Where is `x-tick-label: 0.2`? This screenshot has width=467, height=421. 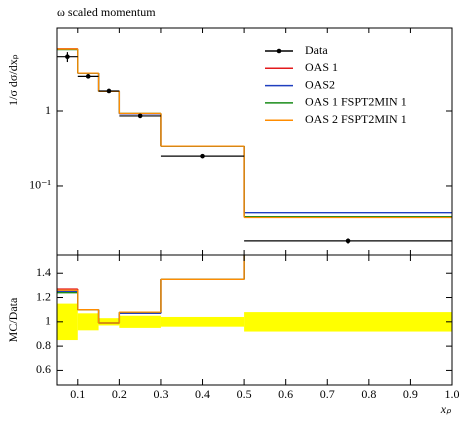
x-tick-label: 0.2 is located at coordinates (119, 394).